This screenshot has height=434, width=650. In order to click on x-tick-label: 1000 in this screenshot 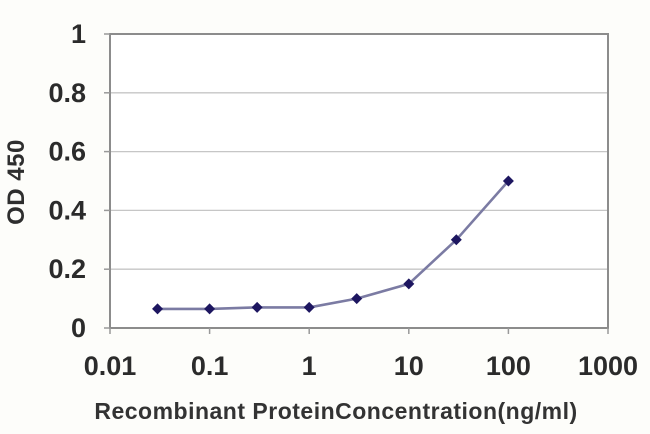, I will do `click(608, 366)`.